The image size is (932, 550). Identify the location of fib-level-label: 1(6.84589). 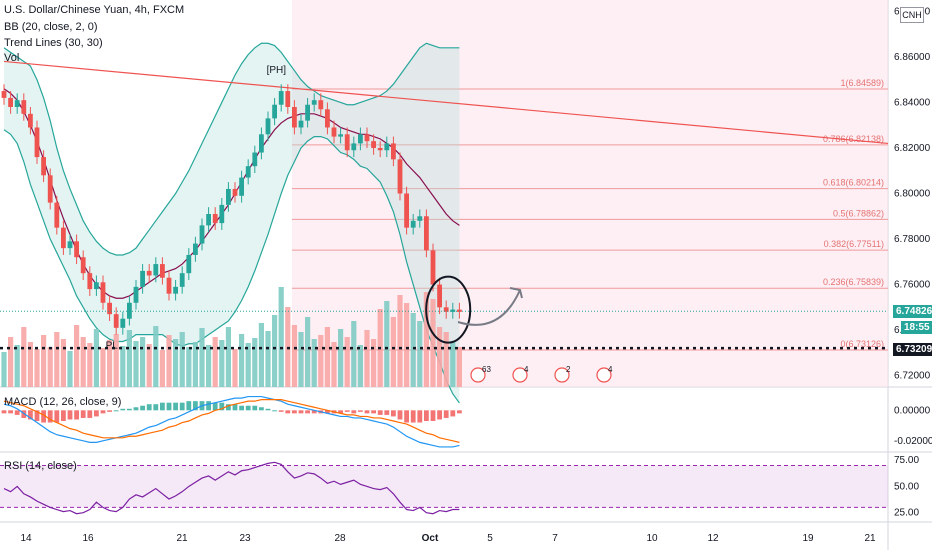
(862, 83).